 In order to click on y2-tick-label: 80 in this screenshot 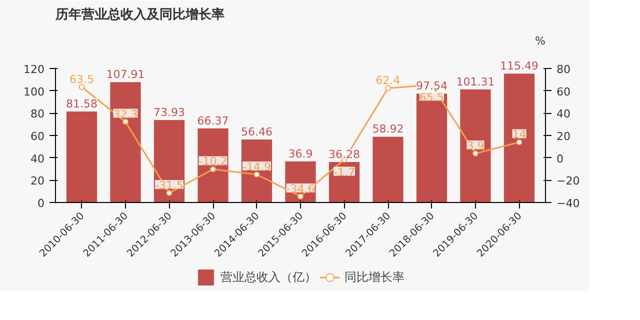, I will do `click(563, 69)`.